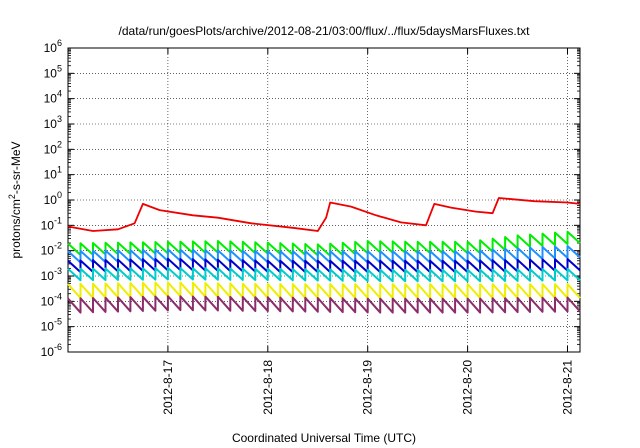  I want to click on x-tick-label: 2012-8-20, so click(468, 387).